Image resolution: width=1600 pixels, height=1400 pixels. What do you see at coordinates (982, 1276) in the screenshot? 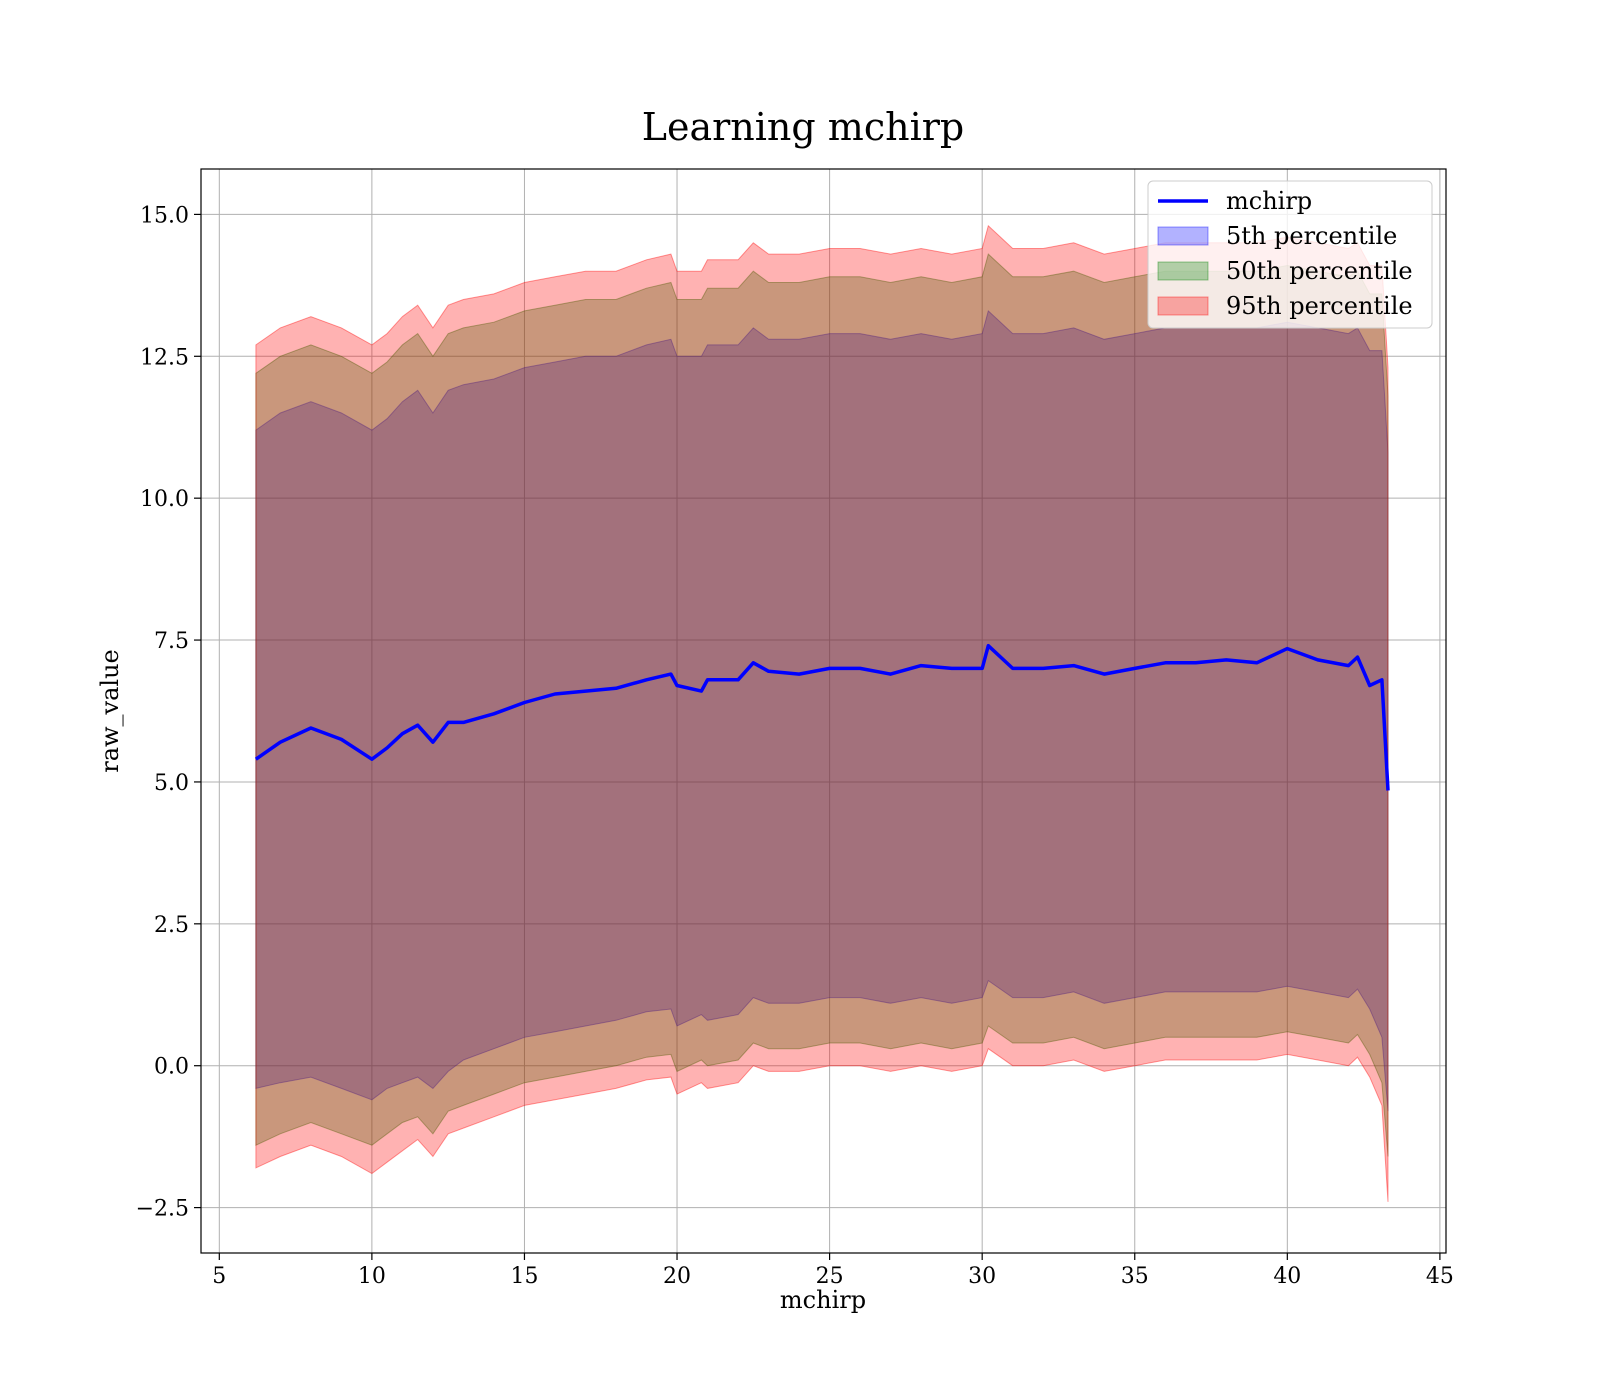
I see `x-tick-label: 30` at bounding box center [982, 1276].